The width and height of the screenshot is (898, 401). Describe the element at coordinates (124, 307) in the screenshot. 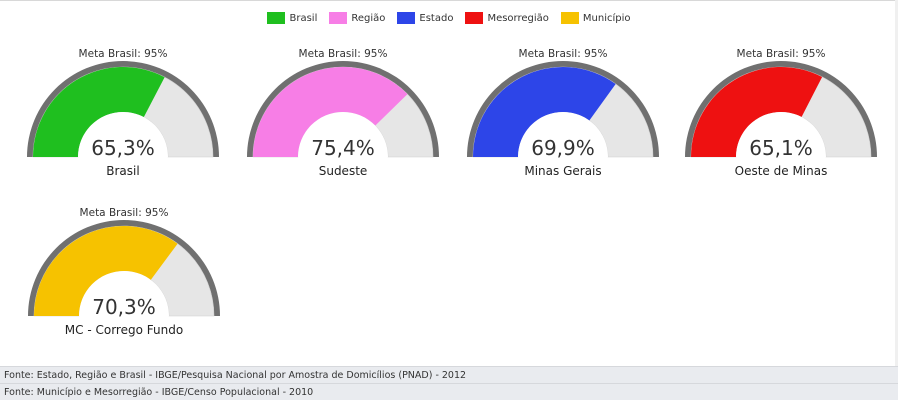

I see `gauge-value-label: 70,3%` at that location.